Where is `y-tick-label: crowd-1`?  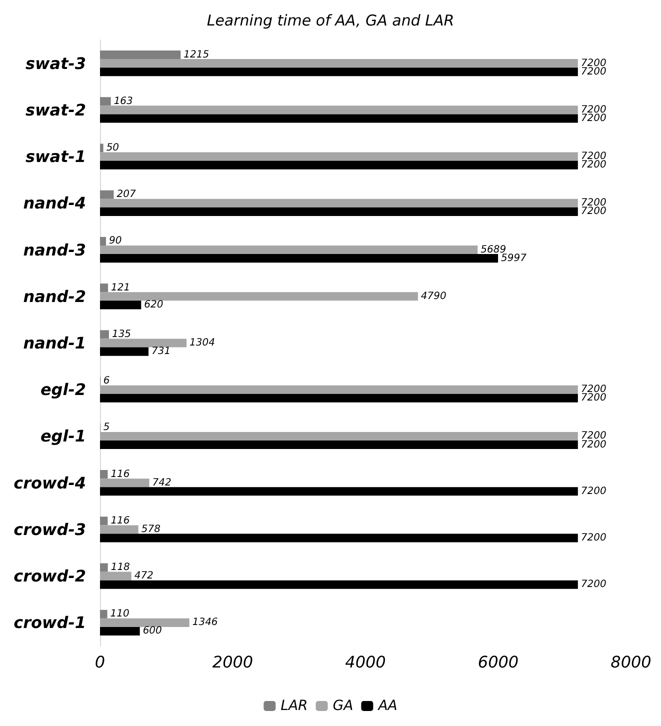 y-tick-label: crowd-1 is located at coordinates (50, 622).